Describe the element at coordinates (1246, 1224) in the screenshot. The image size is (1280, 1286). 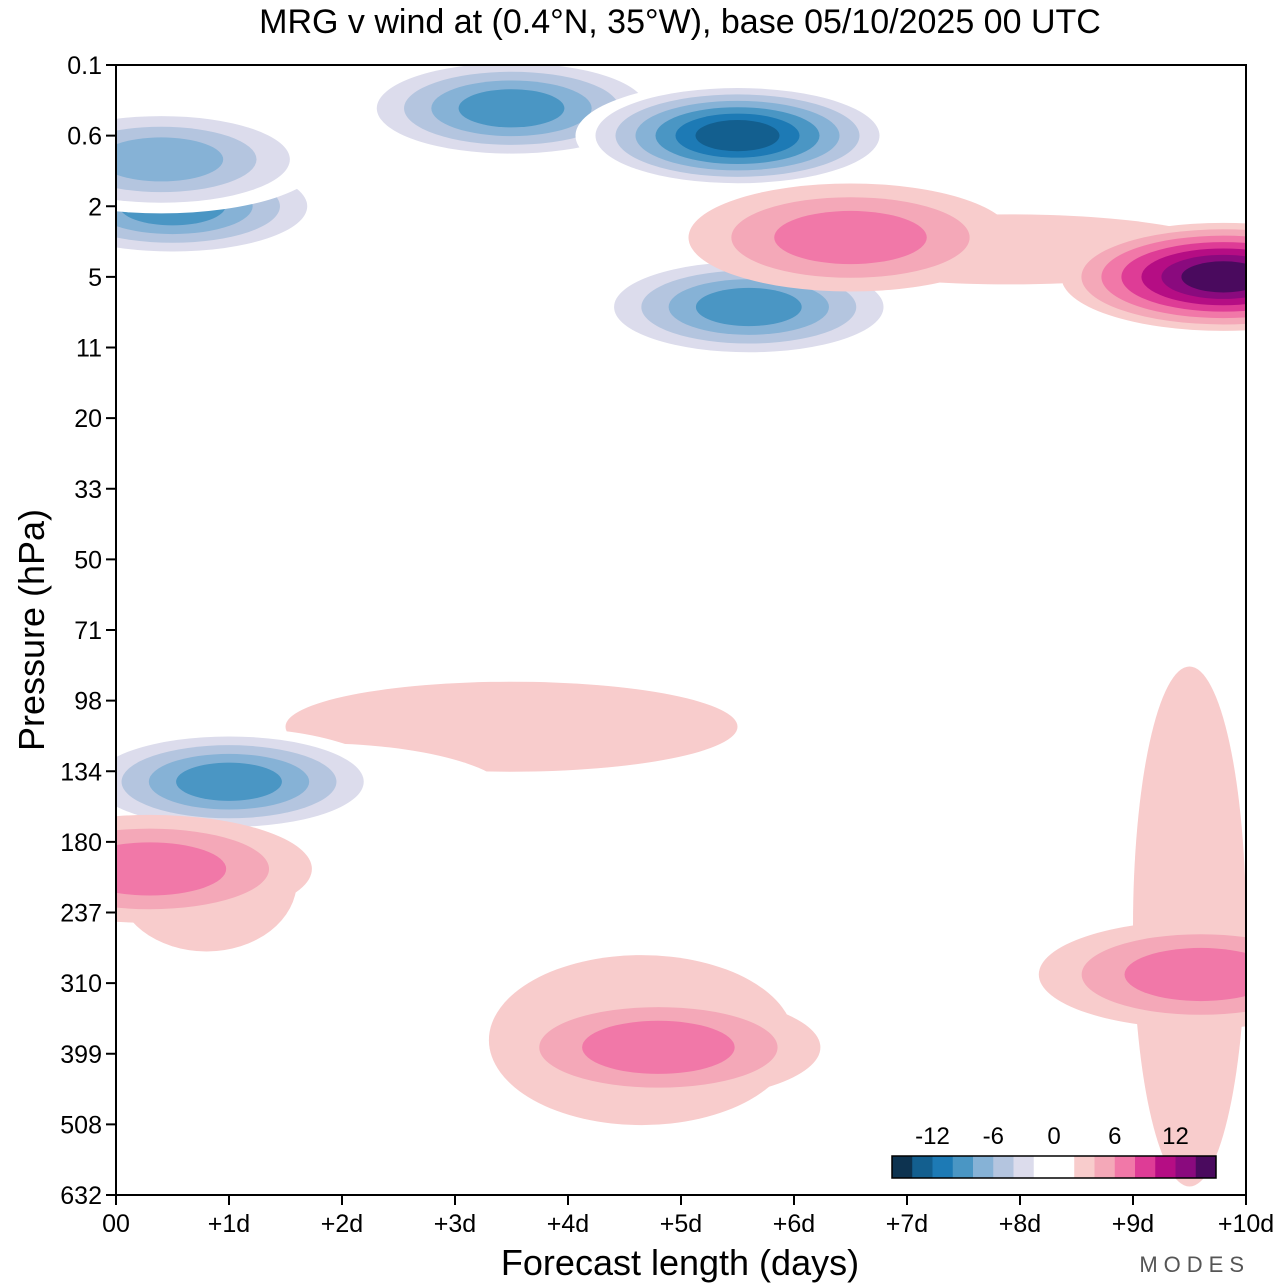
I see `x-tick-label: +10d` at that location.